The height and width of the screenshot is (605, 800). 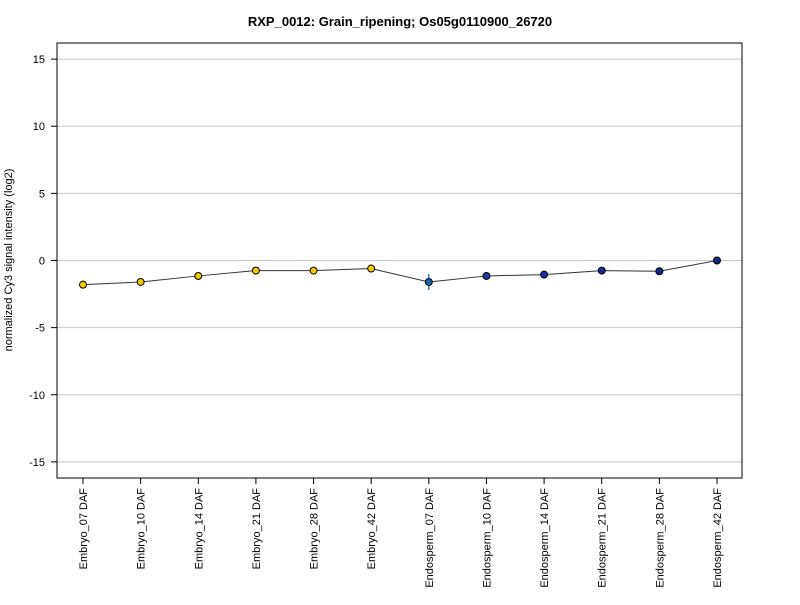 What do you see at coordinates (315, 529) in the screenshot?
I see `x-tick-label: Embryo_28 DAF` at bounding box center [315, 529].